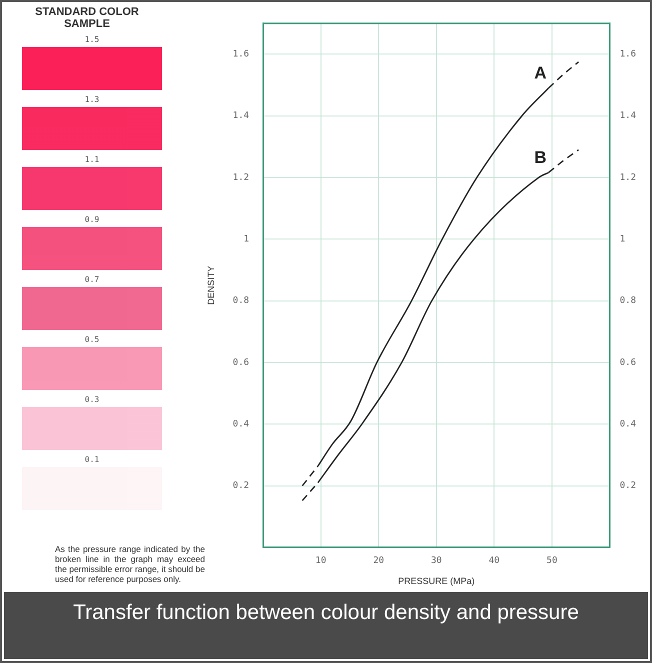  I want to click on x-tick-label: 30, so click(436, 561).